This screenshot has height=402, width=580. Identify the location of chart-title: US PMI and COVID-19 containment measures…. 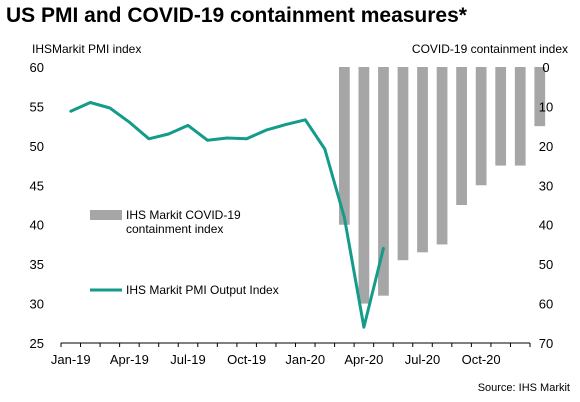
(236, 15).